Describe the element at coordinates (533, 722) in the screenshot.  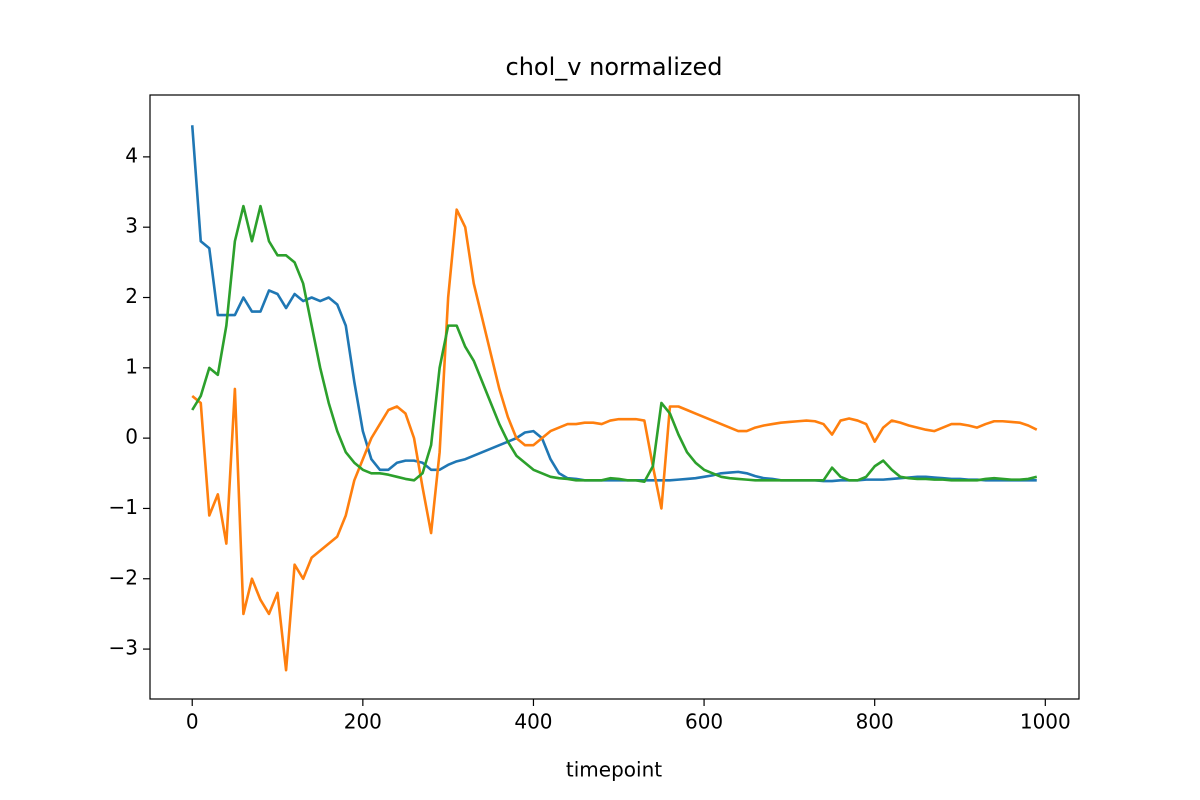
I see `x-tick-label: 400` at that location.